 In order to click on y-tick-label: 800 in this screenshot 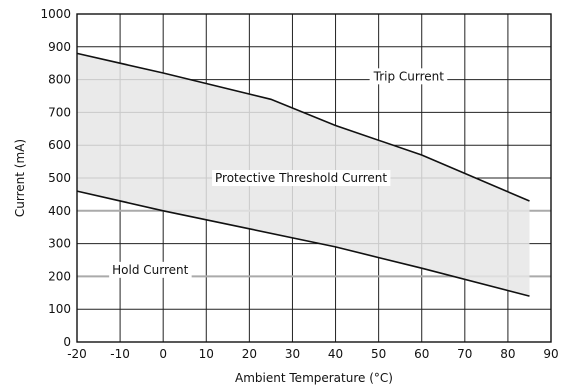, I will do `click(59, 80)`.